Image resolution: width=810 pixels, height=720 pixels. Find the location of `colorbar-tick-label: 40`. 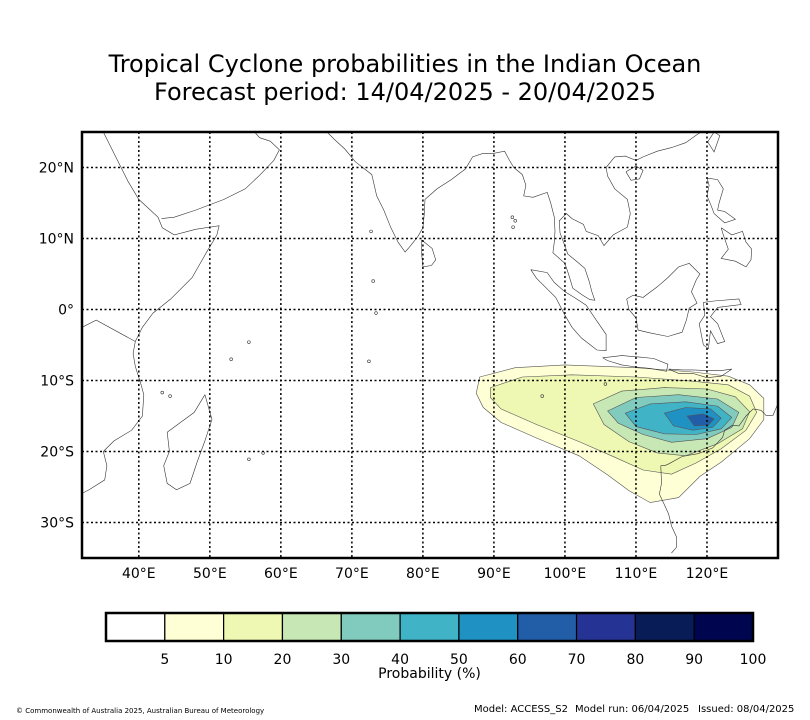

colorbar-tick-label: 40 is located at coordinates (400, 660).